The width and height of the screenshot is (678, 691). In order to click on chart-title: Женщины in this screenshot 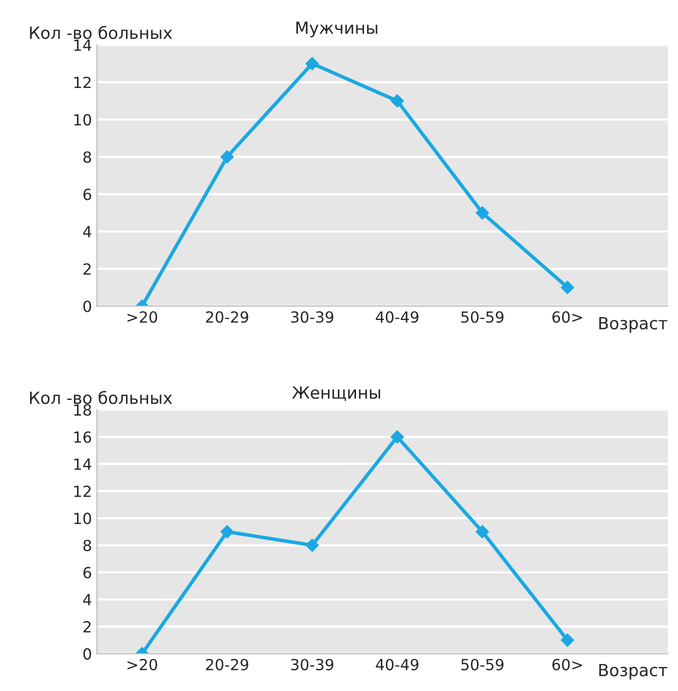, I will do `click(336, 393)`.